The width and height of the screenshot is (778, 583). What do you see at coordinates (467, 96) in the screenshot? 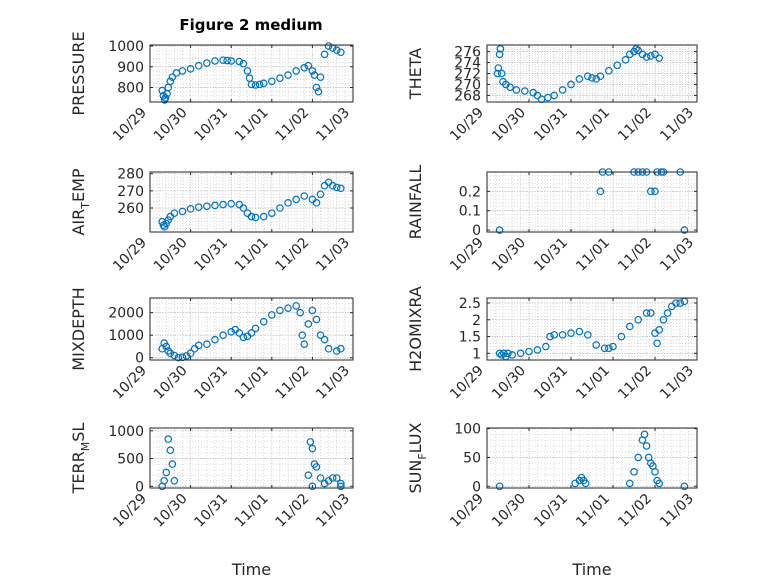
I see `y-tick-label: 268` at bounding box center [467, 96].